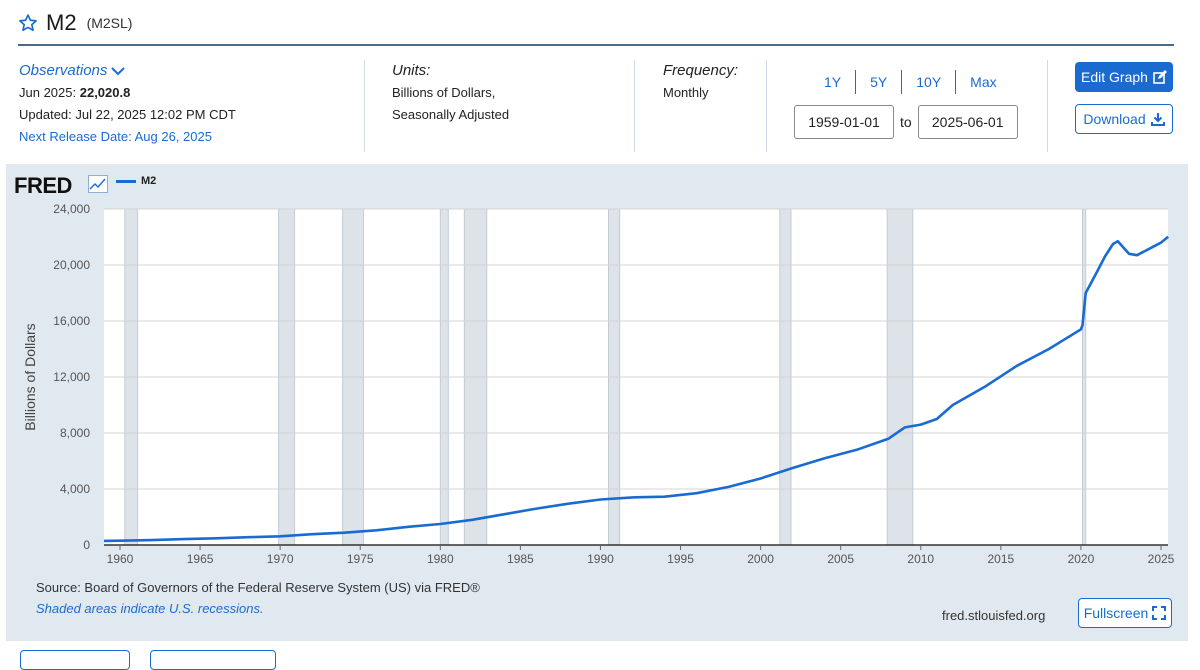  Describe the element at coordinates (1114, 119) in the screenshot. I see `download-label: Download` at that location.